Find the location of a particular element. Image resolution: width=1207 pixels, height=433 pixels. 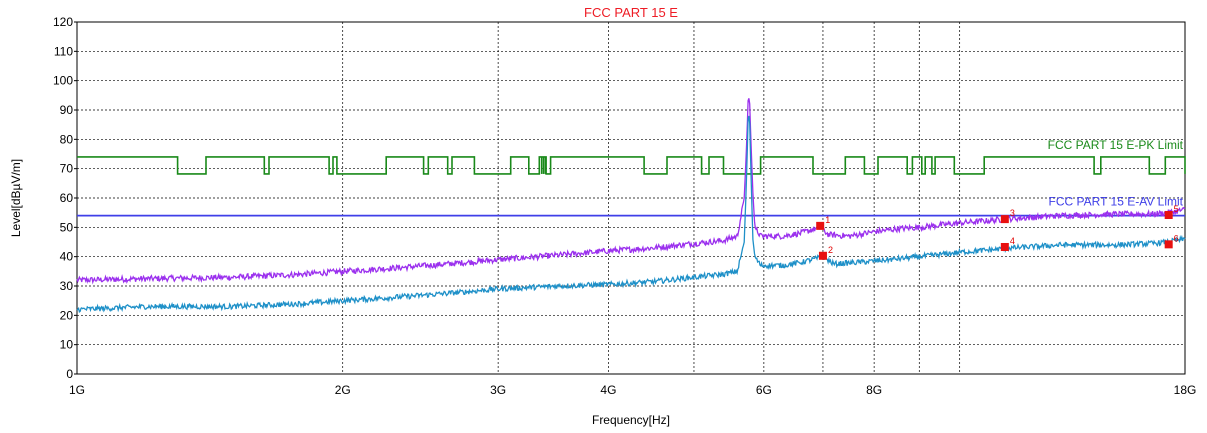

x-tick-label: 1G is located at coordinates (77, 390).